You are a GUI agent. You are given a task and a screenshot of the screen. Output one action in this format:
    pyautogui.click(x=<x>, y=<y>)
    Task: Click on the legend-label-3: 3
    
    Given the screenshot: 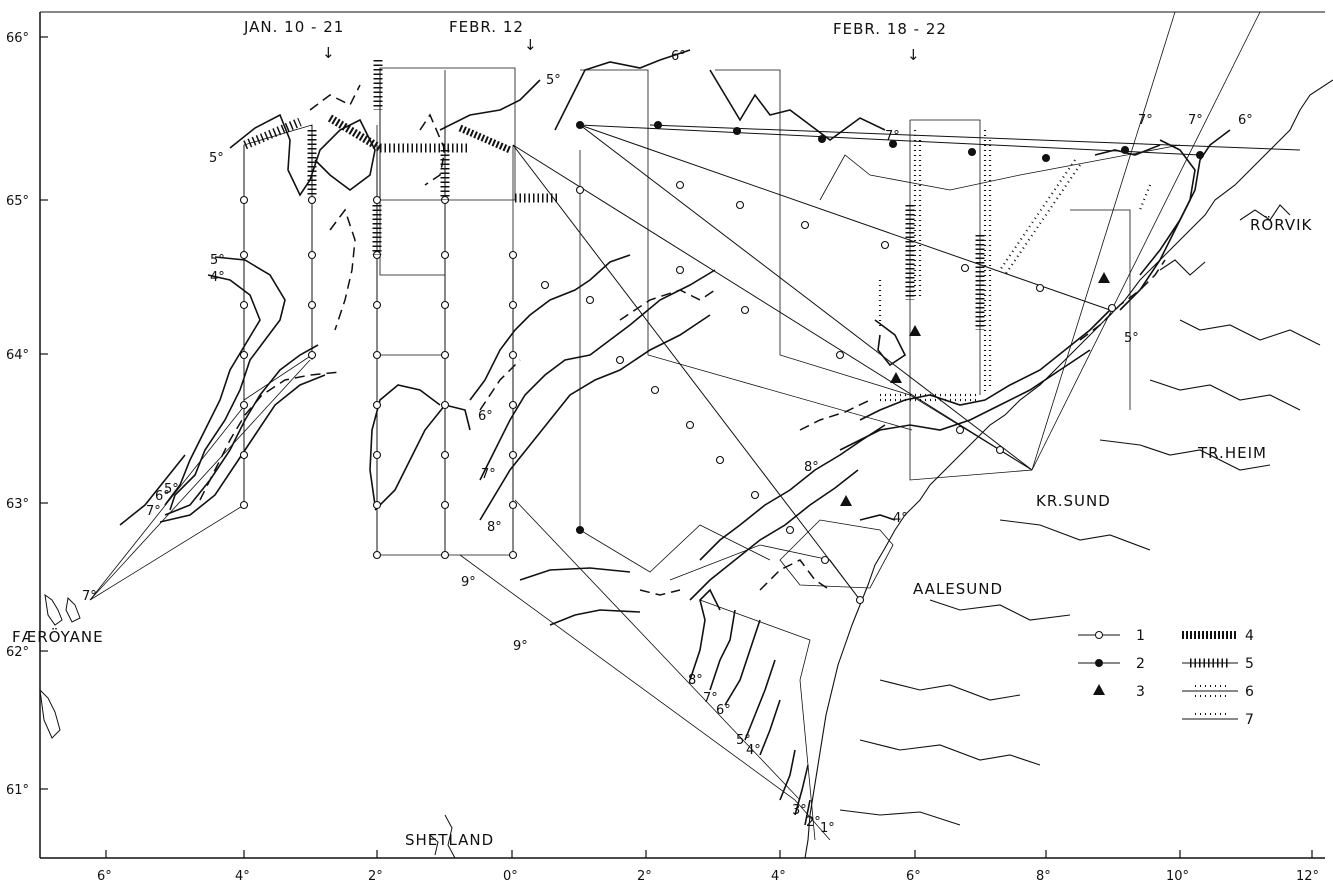 What is the action you would take?
    pyautogui.click(x=1140, y=692)
    